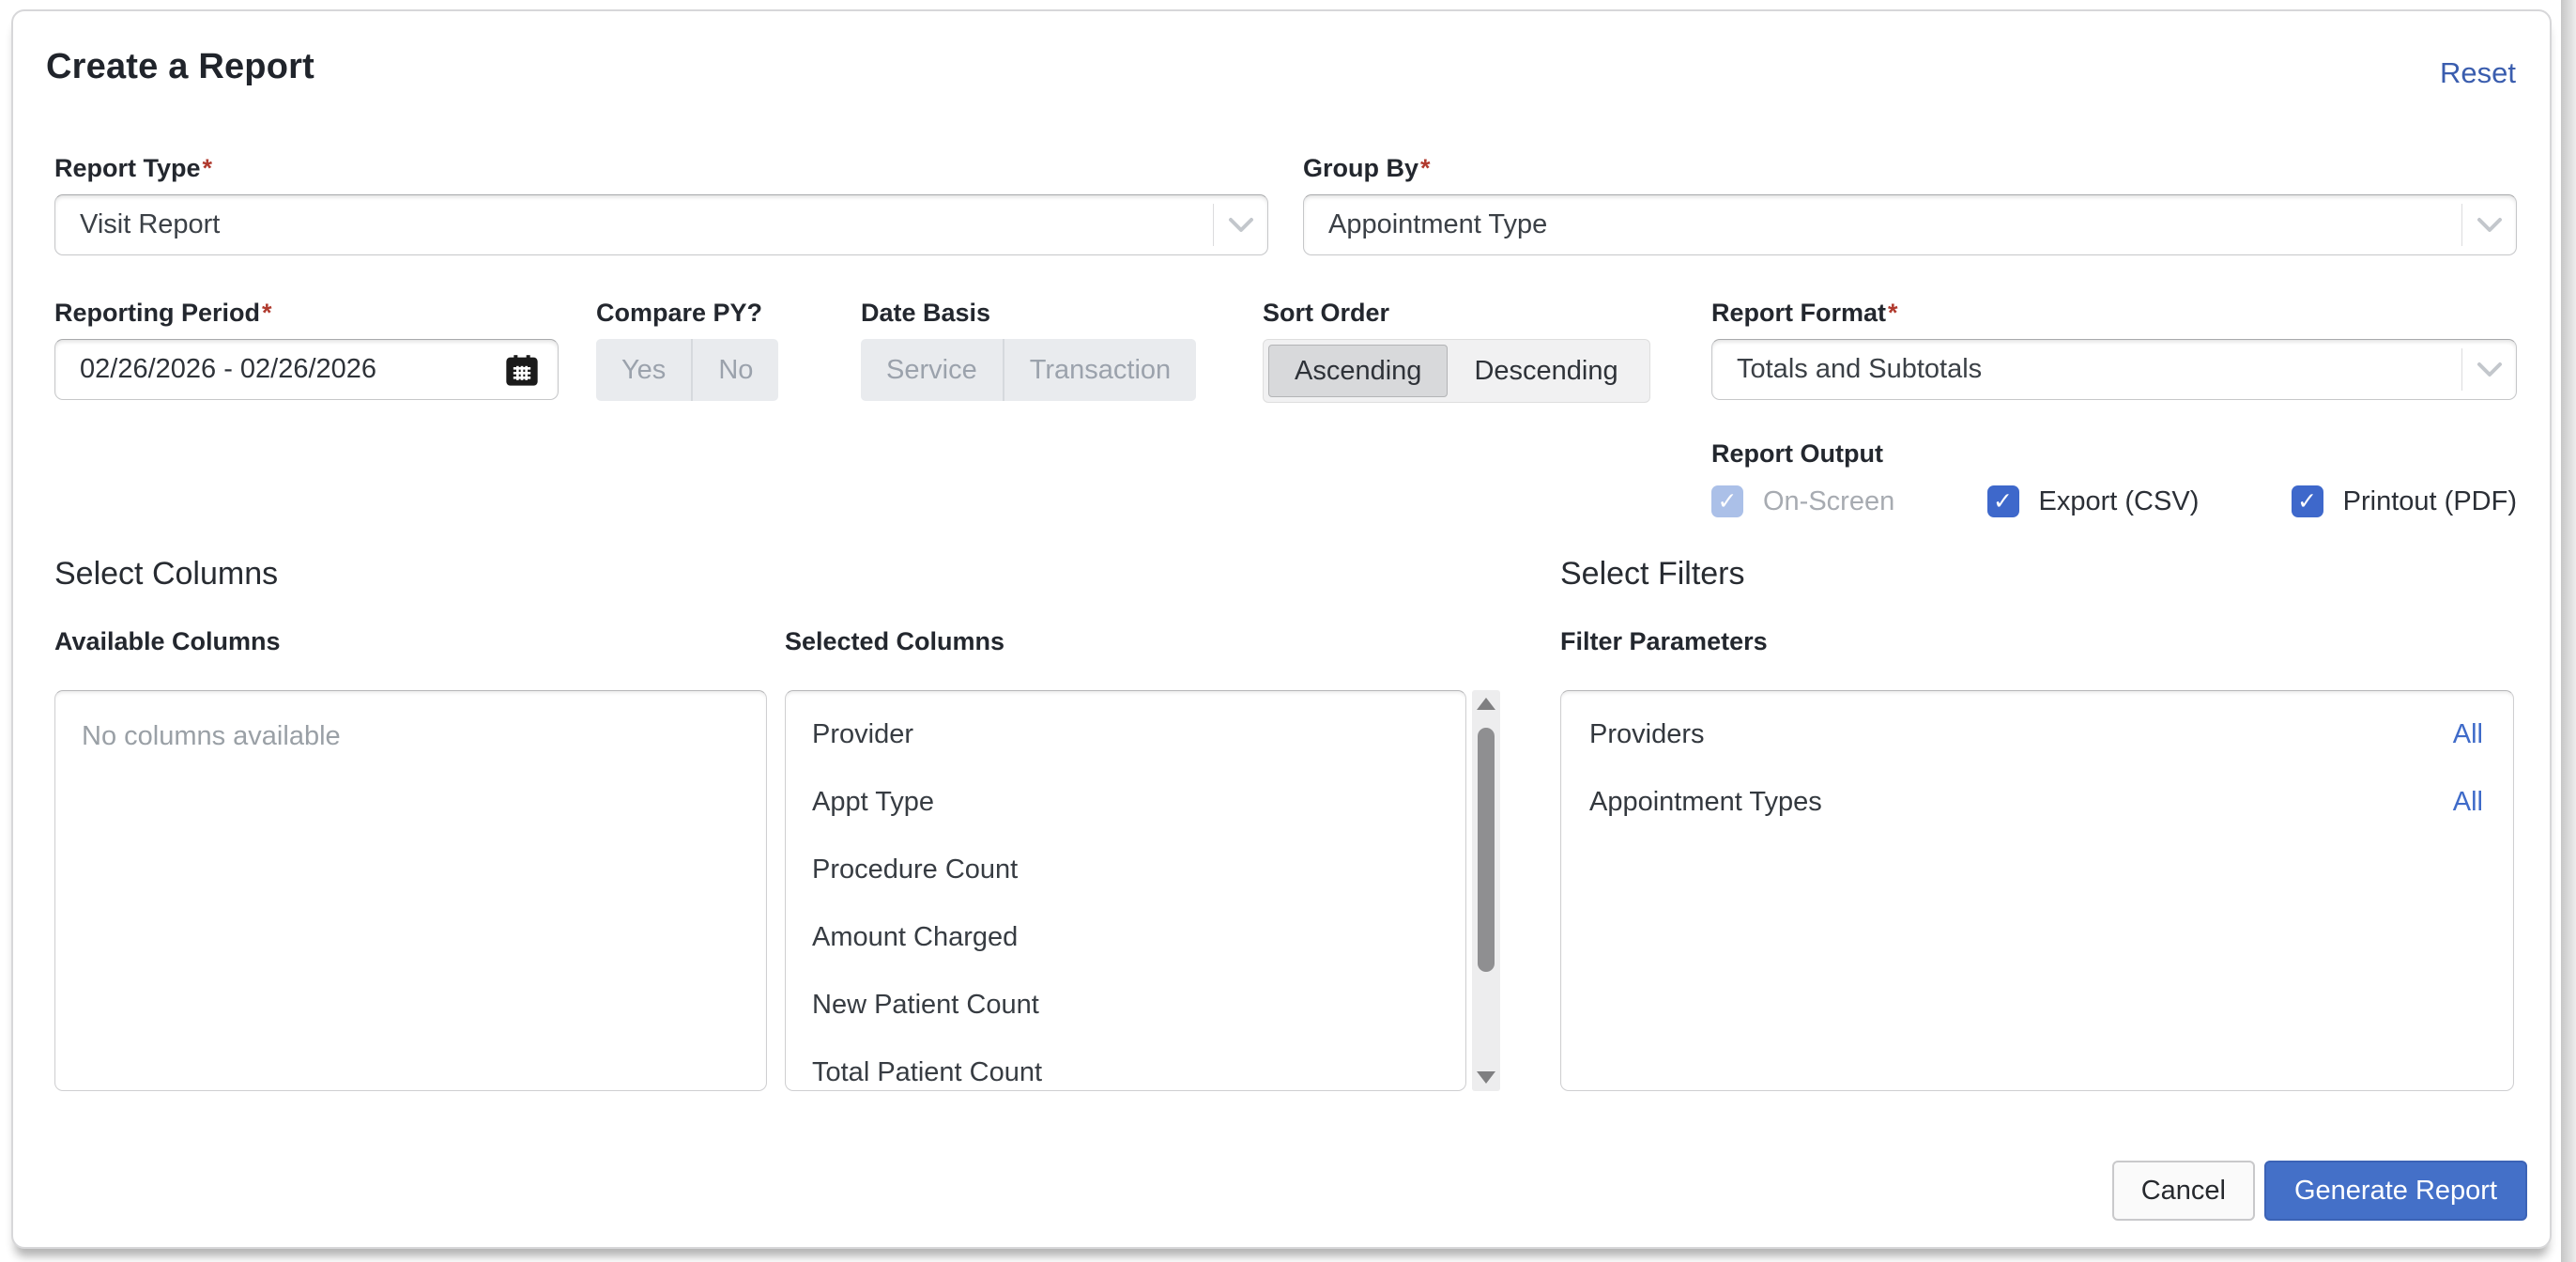 The width and height of the screenshot is (2576, 1262). Describe the element at coordinates (1457, 371) in the screenshot. I see `sort-order-toggle: Ascending Descending` at that location.